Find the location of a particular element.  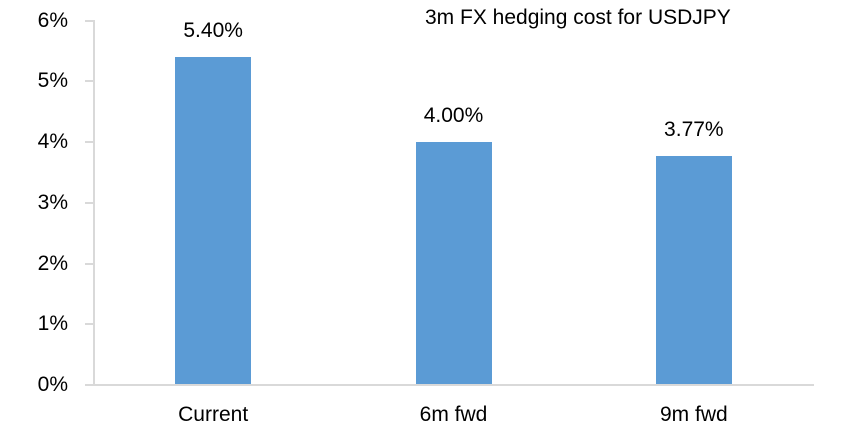

x-category-label: 9m fwd is located at coordinates (693, 414).